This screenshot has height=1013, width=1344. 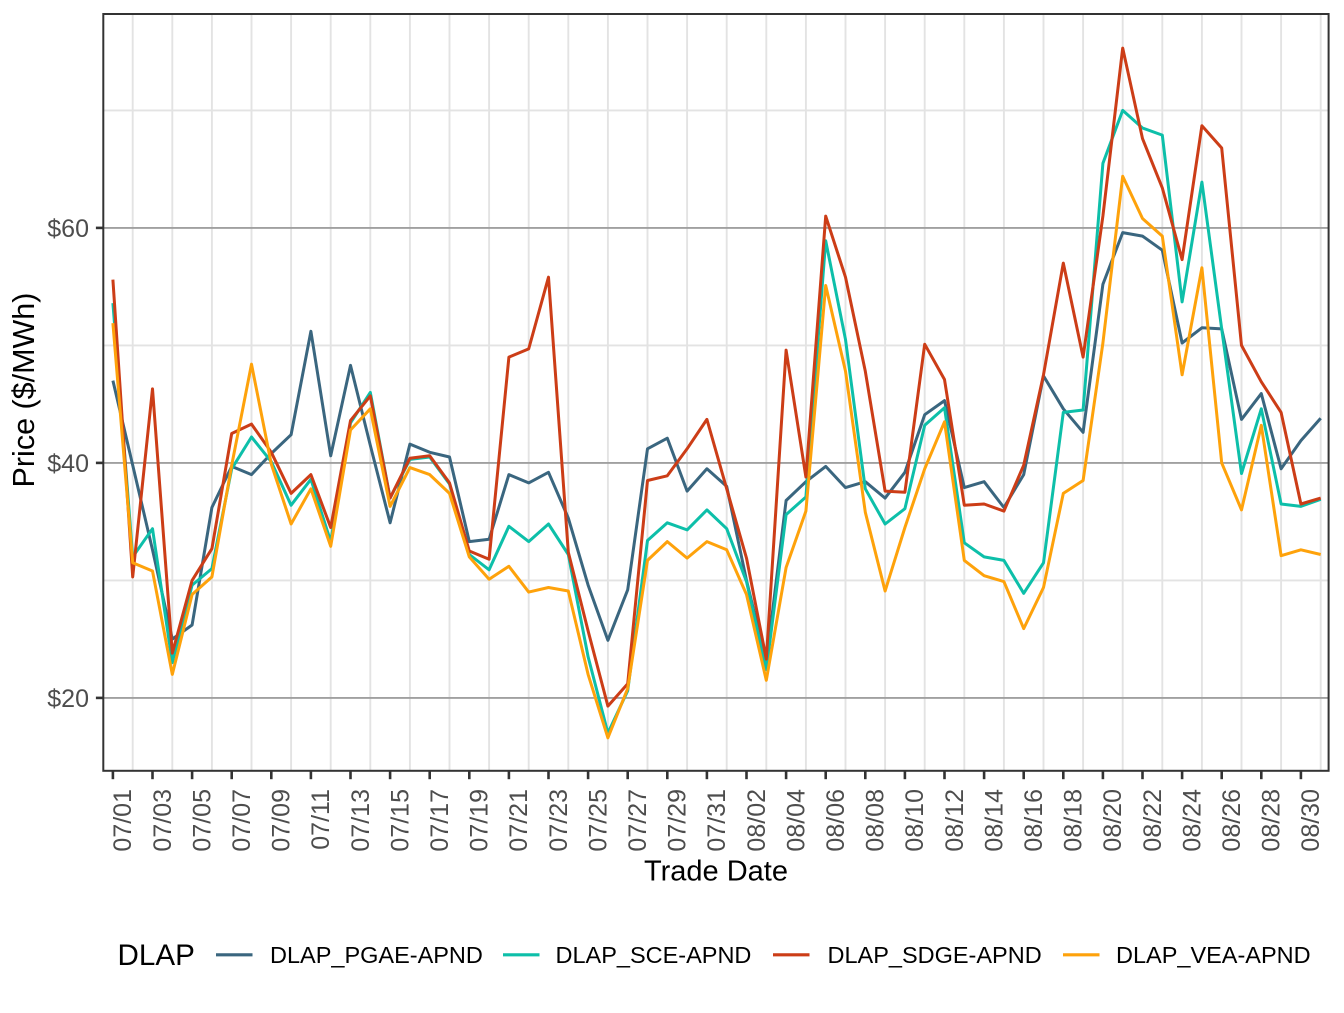 I want to click on svg-text: 07/19, so click(x=480, y=820).